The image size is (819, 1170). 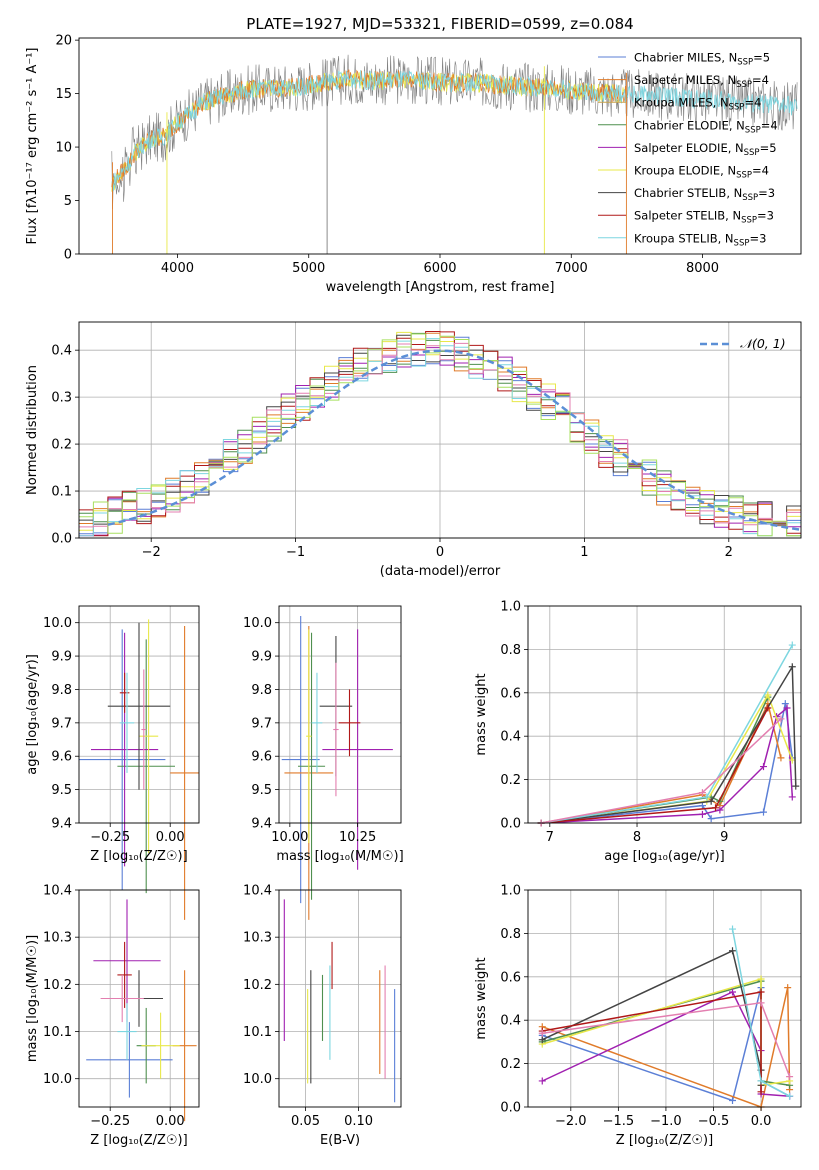 What do you see at coordinates (702, 268) in the screenshot?
I see `x-tick-label: 8000` at bounding box center [702, 268].